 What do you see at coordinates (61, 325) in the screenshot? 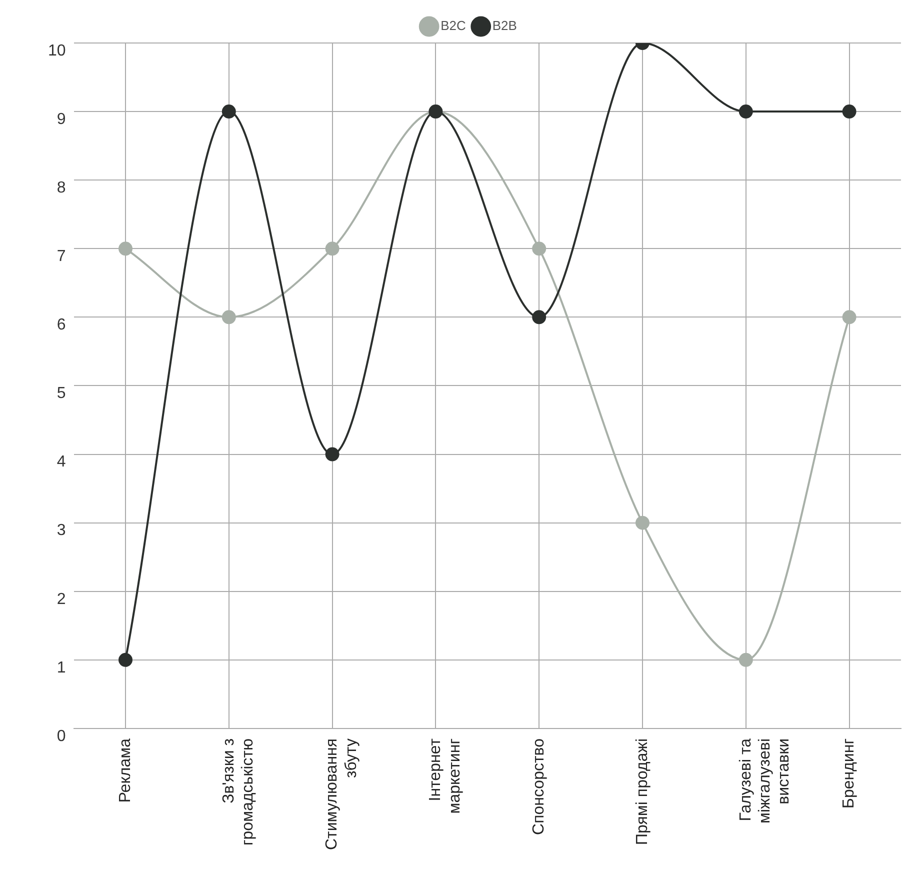
I see `y-tick-label: 6` at bounding box center [61, 325].